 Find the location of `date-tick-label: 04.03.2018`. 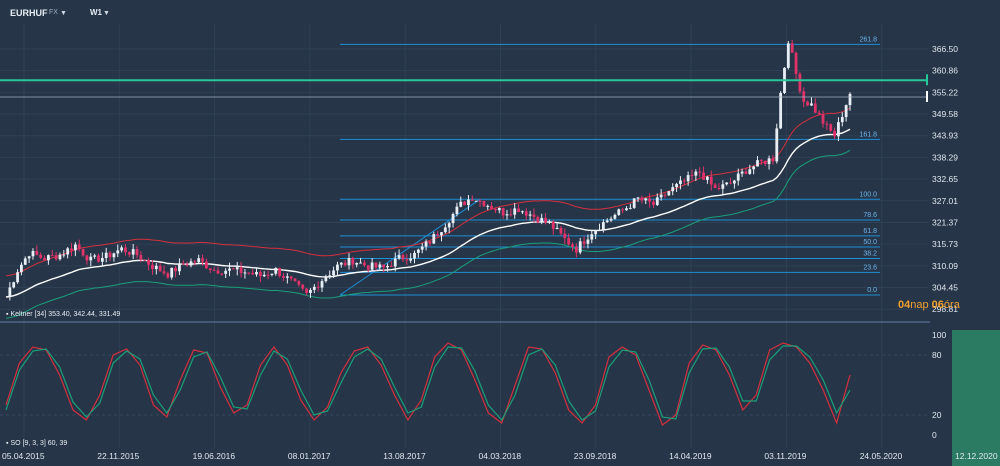

date-tick-label: 04.03.2018 is located at coordinates (500, 456).